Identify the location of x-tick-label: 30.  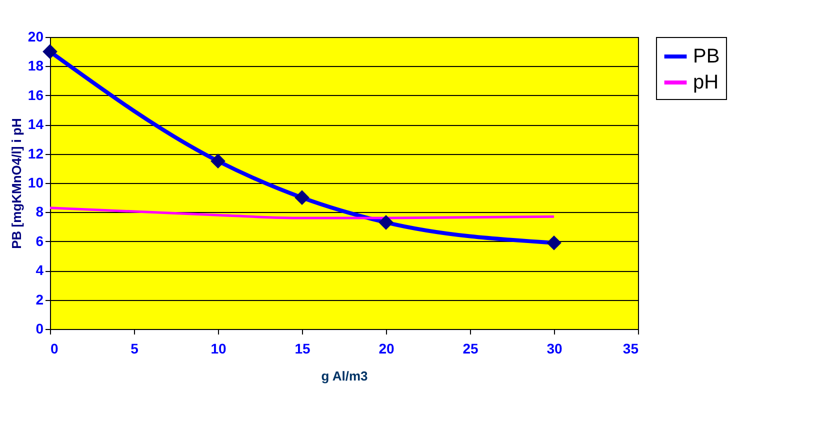
(554, 348).